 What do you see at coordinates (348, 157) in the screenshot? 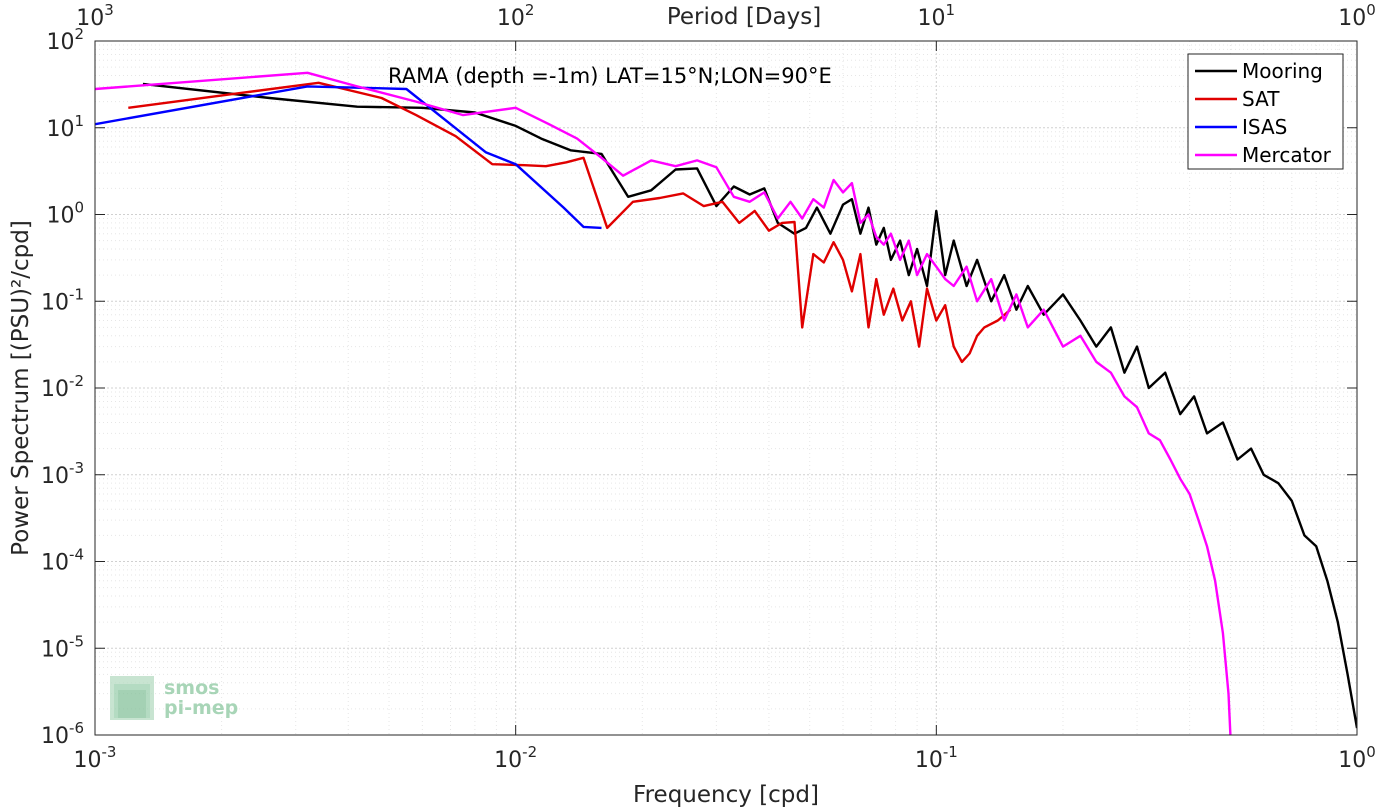
I see `series-line-isas` at bounding box center [348, 157].